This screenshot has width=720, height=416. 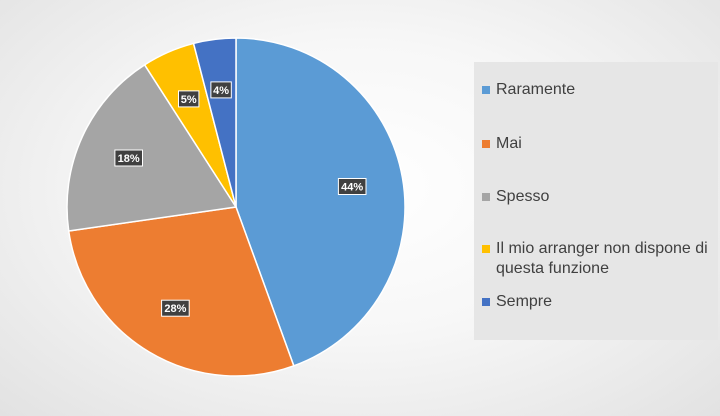 I want to click on legend-label: Raramente, so click(x=536, y=89).